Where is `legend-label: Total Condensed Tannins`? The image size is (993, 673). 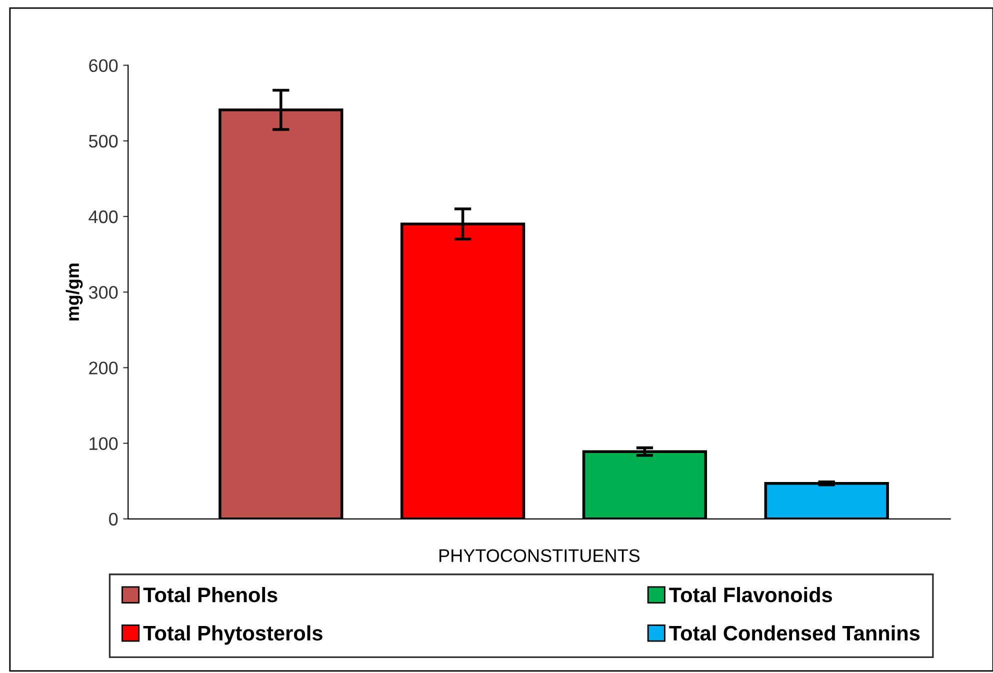
legend-label: Total Condensed Tannins is located at coordinates (794, 633).